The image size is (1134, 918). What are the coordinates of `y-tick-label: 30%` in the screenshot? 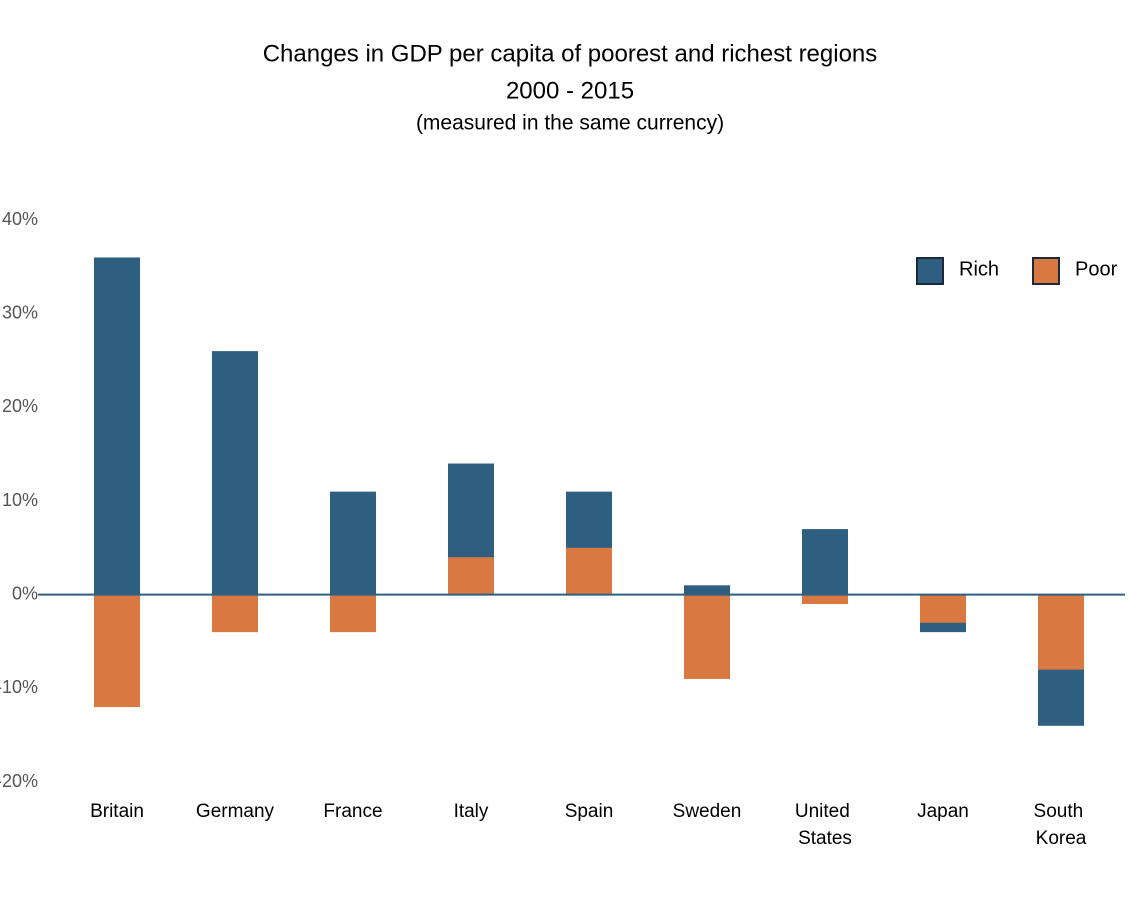 It's located at (20, 312).